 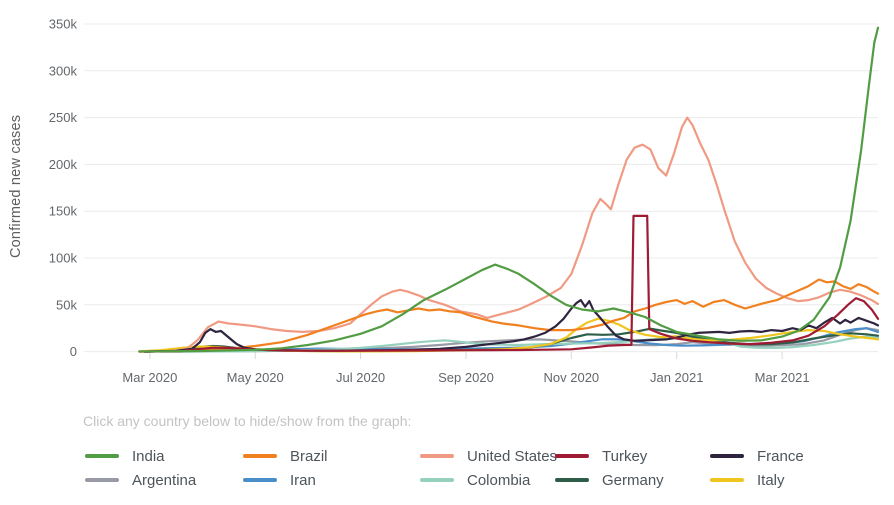 I want to click on legend-swatch-germany, so click(x=572, y=480).